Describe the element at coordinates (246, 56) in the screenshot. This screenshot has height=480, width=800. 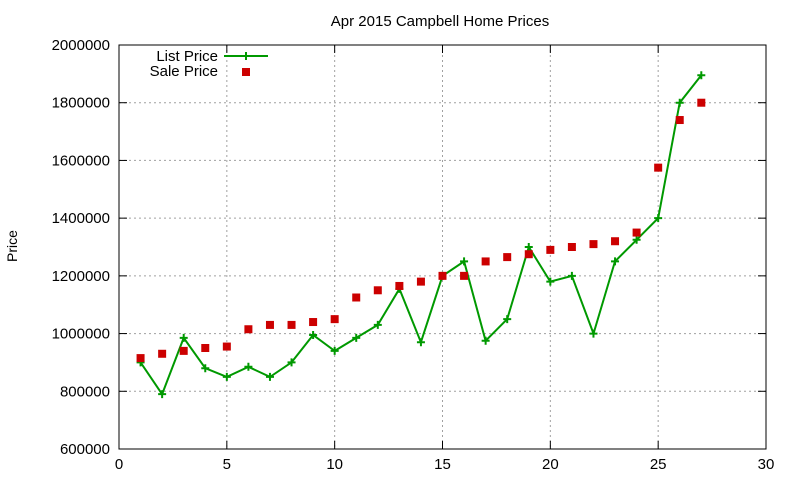
I see `legend-marker-list-price` at that location.